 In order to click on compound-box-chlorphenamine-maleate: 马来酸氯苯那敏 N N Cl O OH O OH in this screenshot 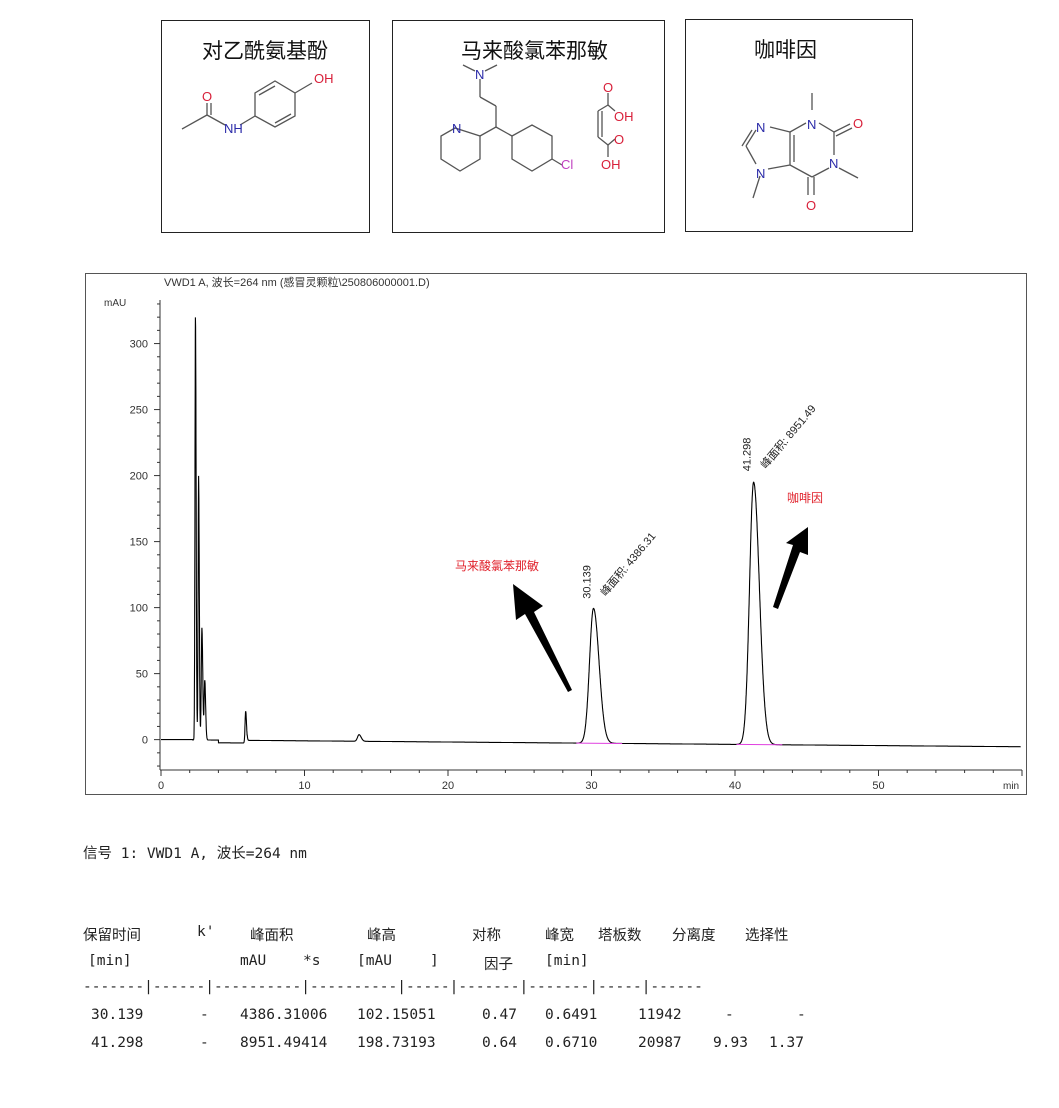, I will do `click(528, 126)`.